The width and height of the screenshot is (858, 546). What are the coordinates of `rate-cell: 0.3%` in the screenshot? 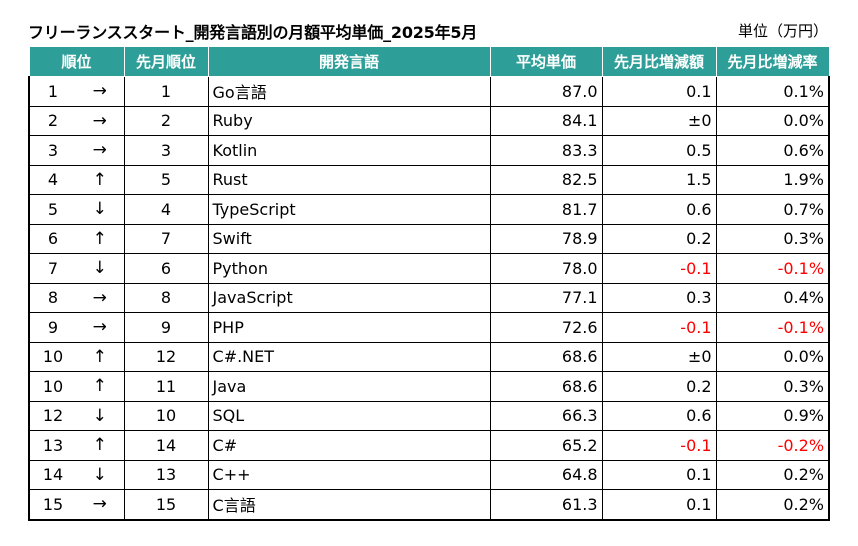 It's located at (773, 386).